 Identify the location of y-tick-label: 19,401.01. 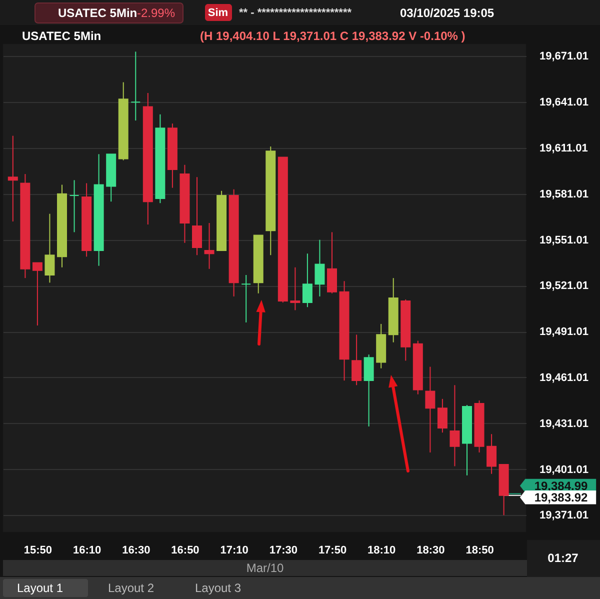
(564, 470).